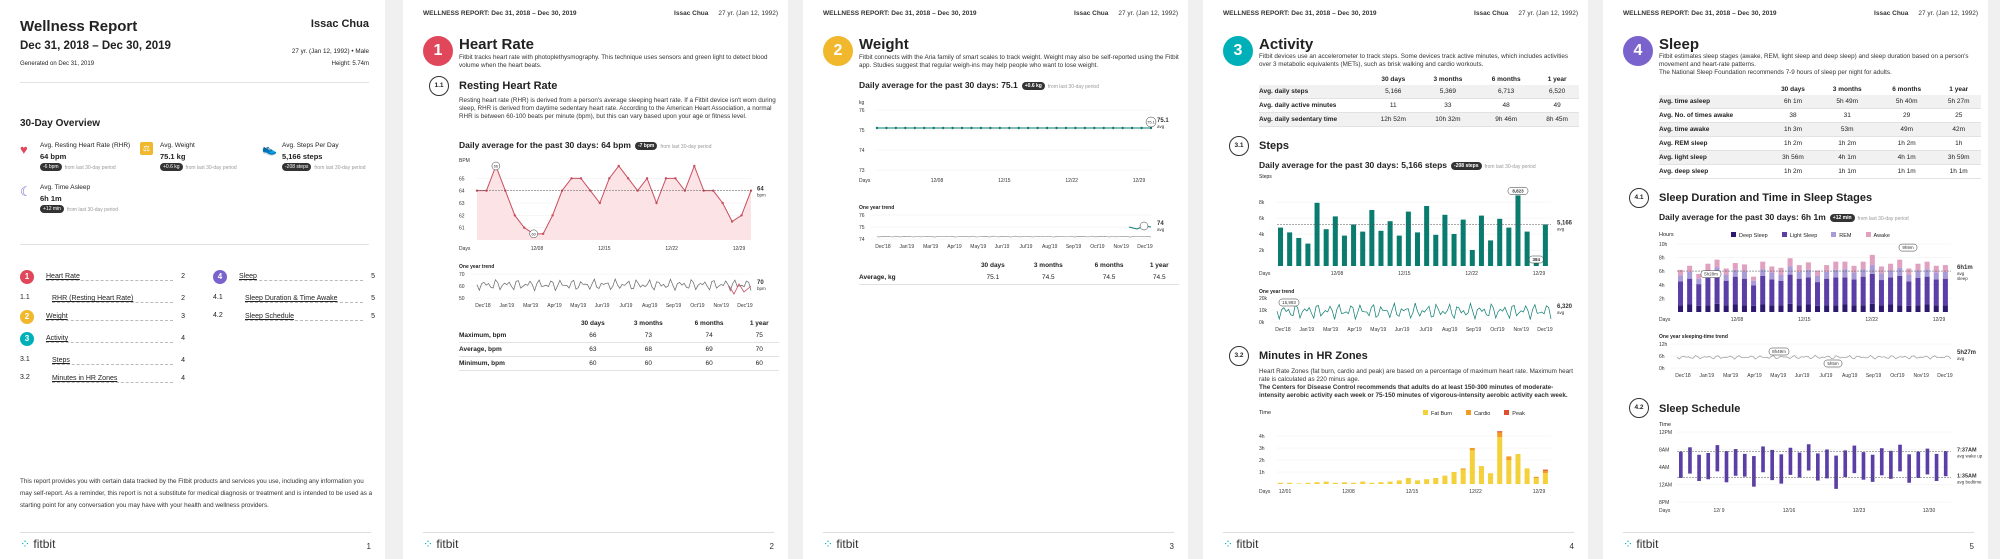  I want to click on trend-label: One year sleeping-time trend, so click(1693, 337).